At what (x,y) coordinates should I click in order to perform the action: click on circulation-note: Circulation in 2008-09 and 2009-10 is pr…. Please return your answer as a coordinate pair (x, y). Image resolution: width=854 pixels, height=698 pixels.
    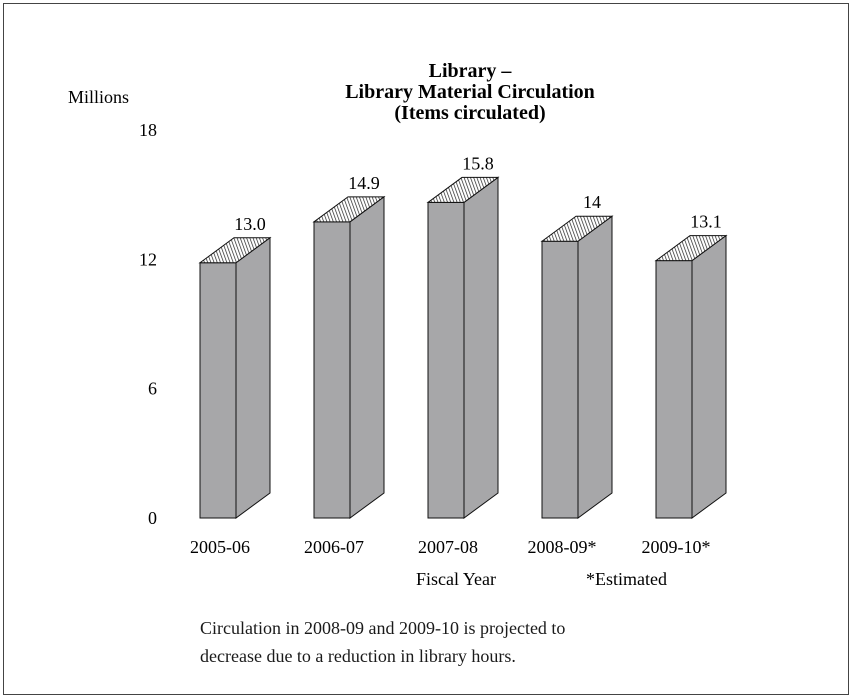
    Looking at the image, I should click on (480, 642).